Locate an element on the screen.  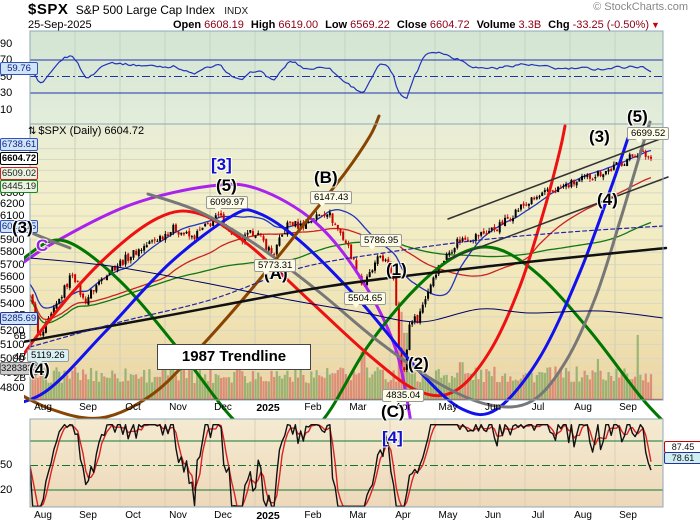
channel-upper is located at coordinates (558, 177).